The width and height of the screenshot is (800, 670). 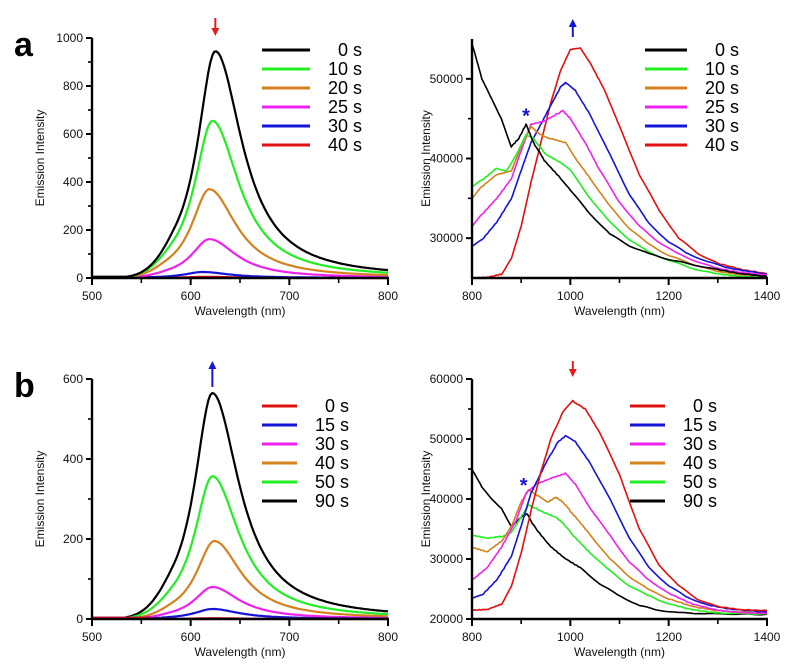 What do you see at coordinates (447, 619) in the screenshot?
I see `y-tick-label: 20000` at bounding box center [447, 619].